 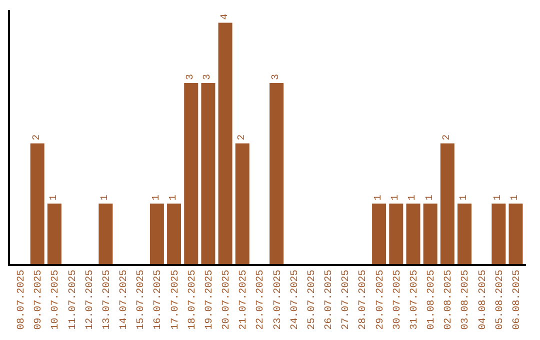 What do you see at coordinates (295, 300) in the screenshot?
I see `x-tick-label: 24.07.2025` at bounding box center [295, 300].